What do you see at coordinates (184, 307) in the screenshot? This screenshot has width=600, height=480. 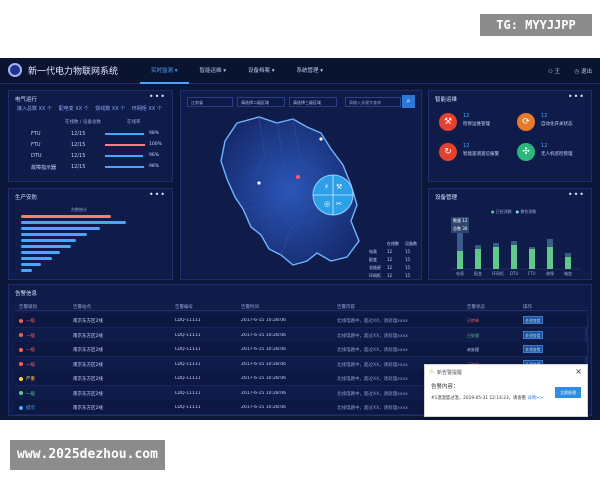 I see `header-cell: 告警编号` at bounding box center [184, 307].